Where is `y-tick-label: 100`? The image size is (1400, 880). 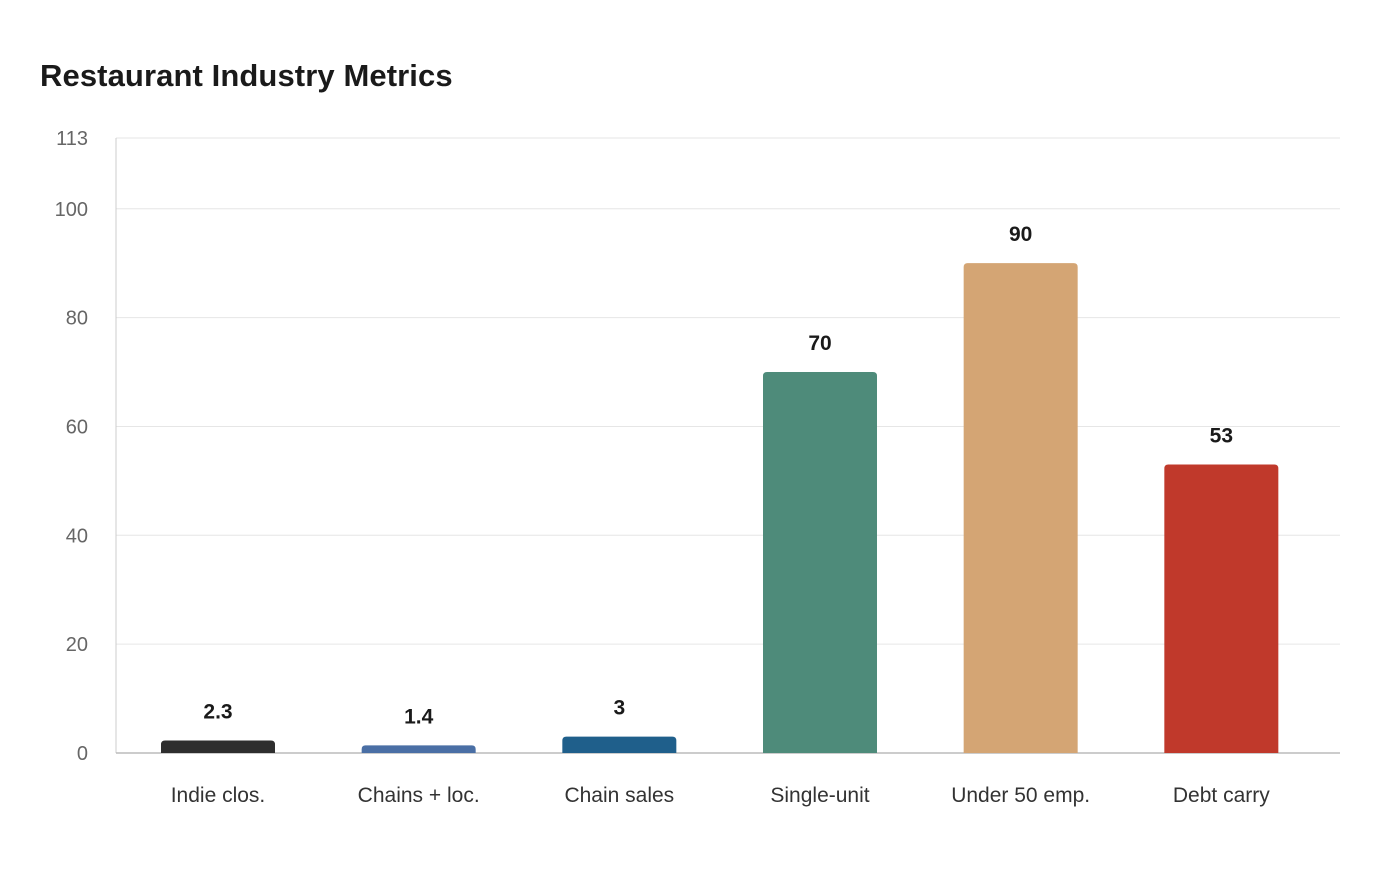 y-tick-label: 100 is located at coordinates (71, 210).